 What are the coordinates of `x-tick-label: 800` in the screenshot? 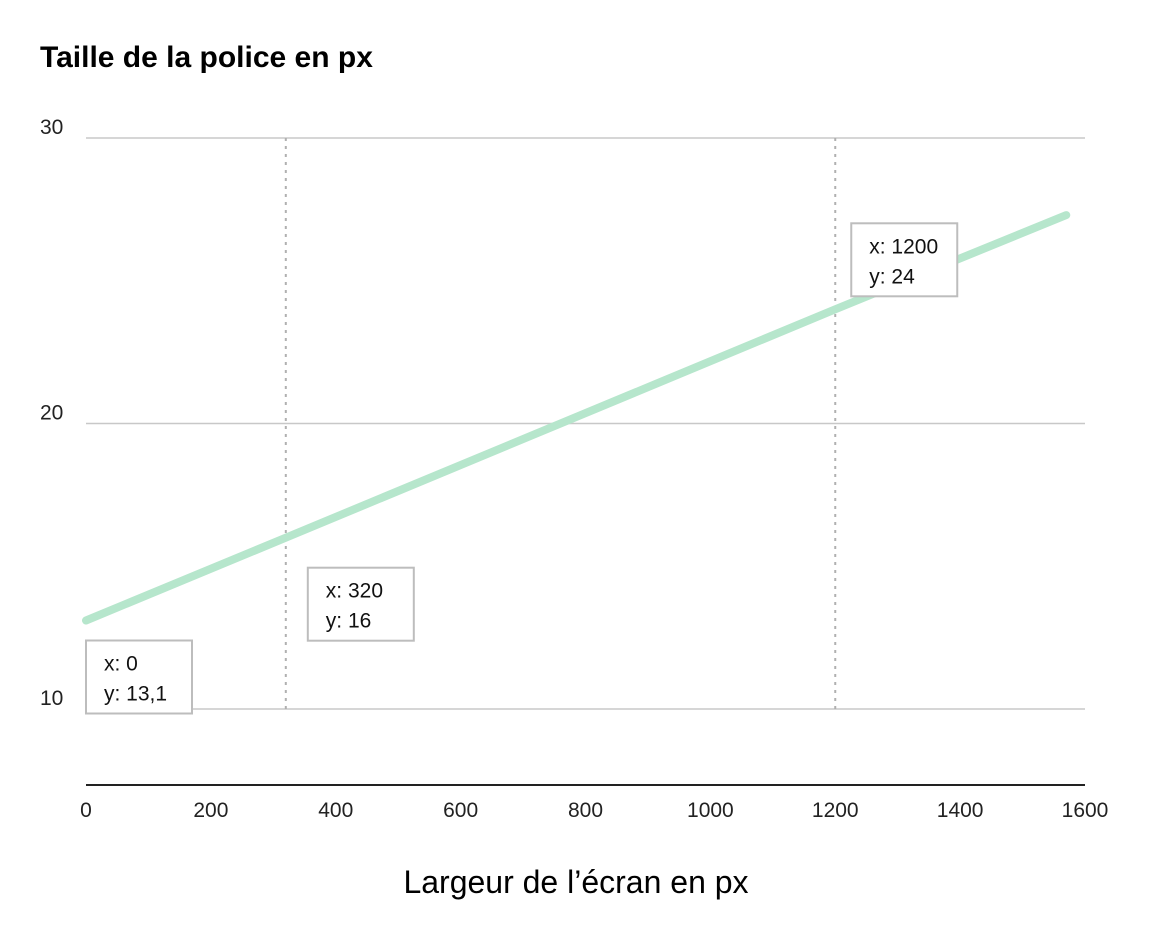 It's located at (585, 810).